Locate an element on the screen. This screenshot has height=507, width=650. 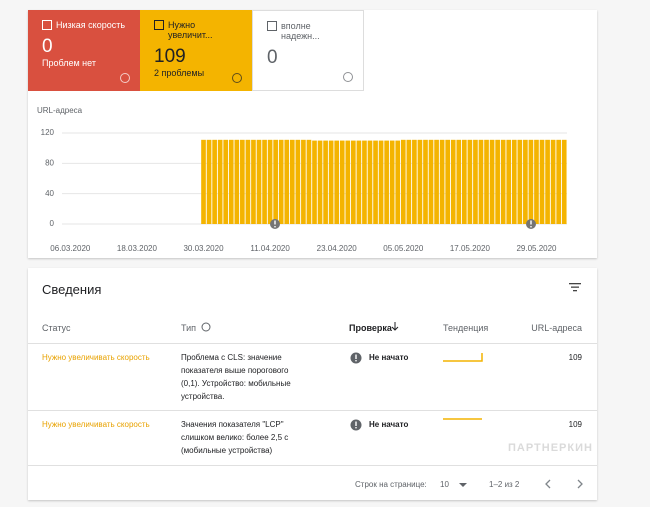
y-tick-label: 40 is located at coordinates (49, 193).